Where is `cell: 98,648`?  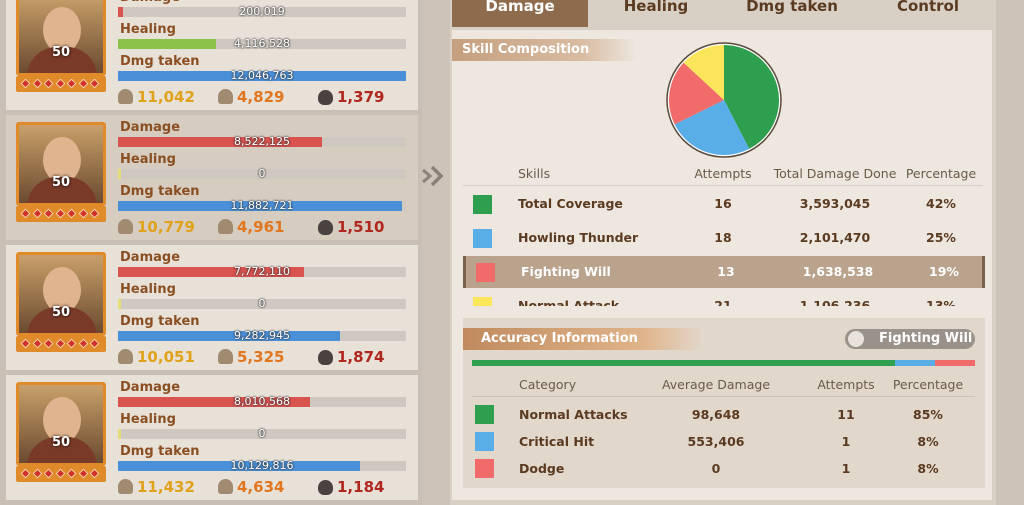 cell: 98,648 is located at coordinates (716, 414).